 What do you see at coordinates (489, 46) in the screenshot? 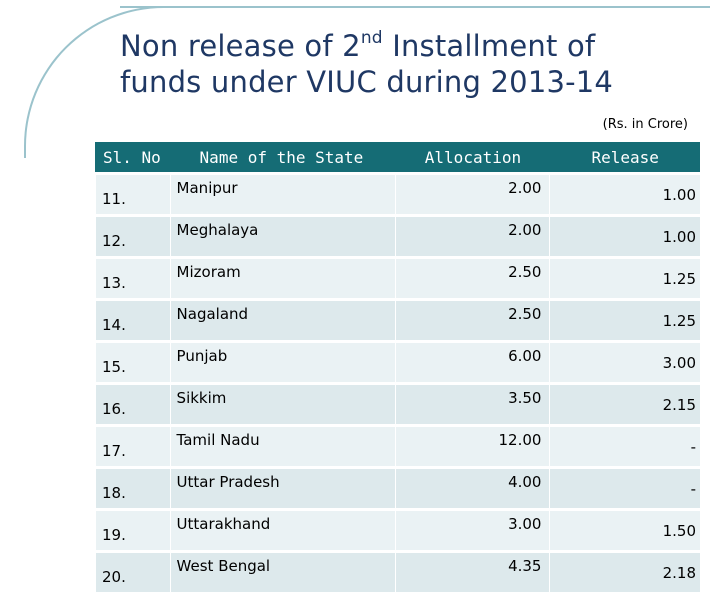
I see `title-part2: Installment of` at bounding box center [489, 46].